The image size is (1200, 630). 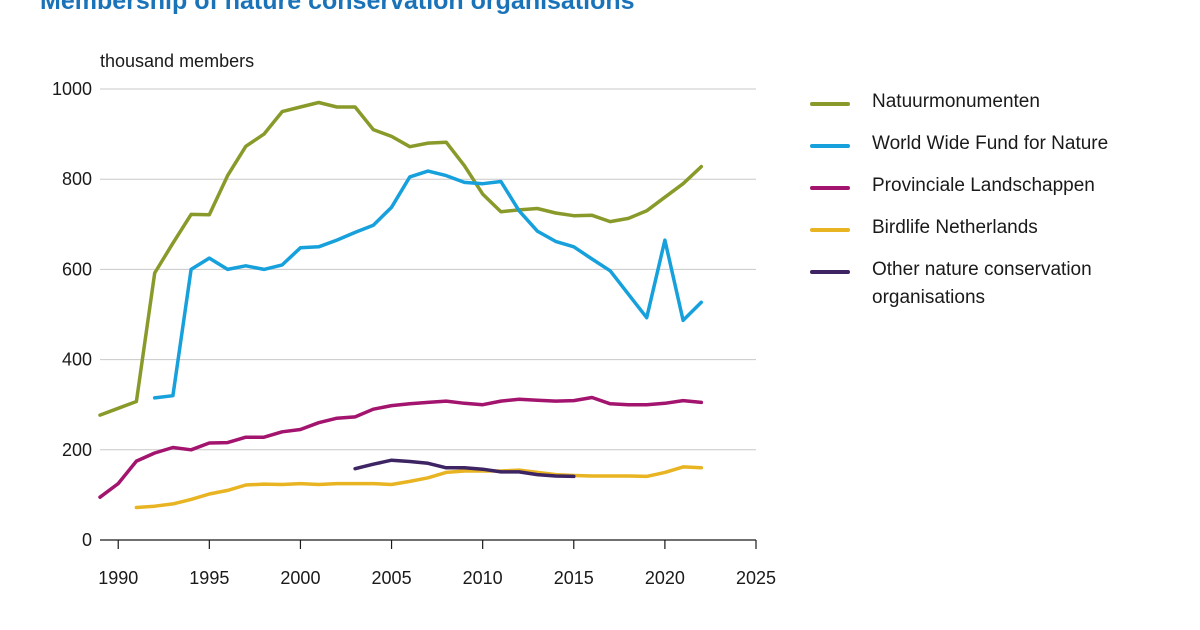 I want to click on x-tick-label: 2000, so click(x=300, y=578).